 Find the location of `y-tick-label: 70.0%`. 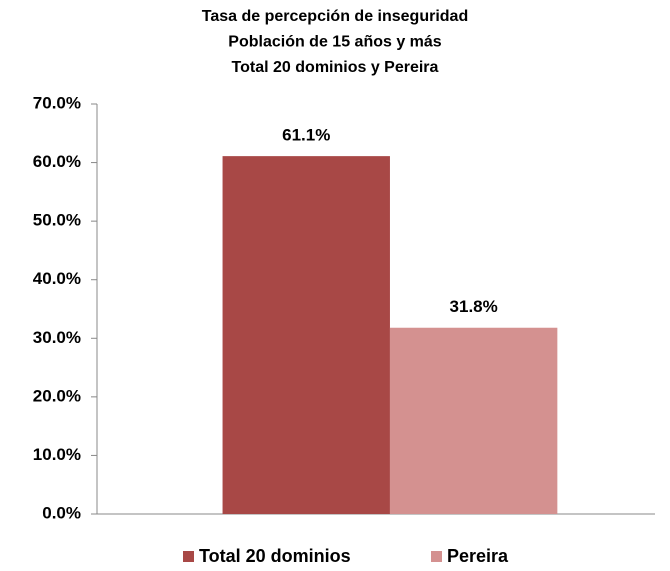

y-tick-label: 70.0% is located at coordinates (57, 102).